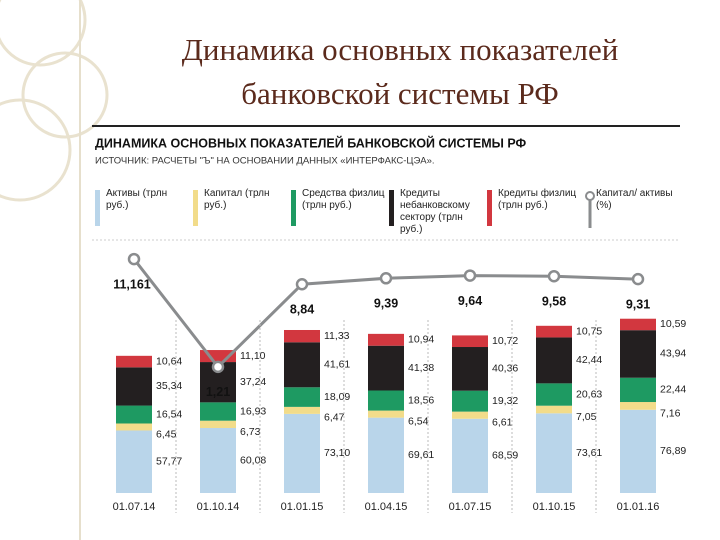 The width and height of the screenshot is (720, 540). I want to click on value-label: 18,56, so click(421, 400).